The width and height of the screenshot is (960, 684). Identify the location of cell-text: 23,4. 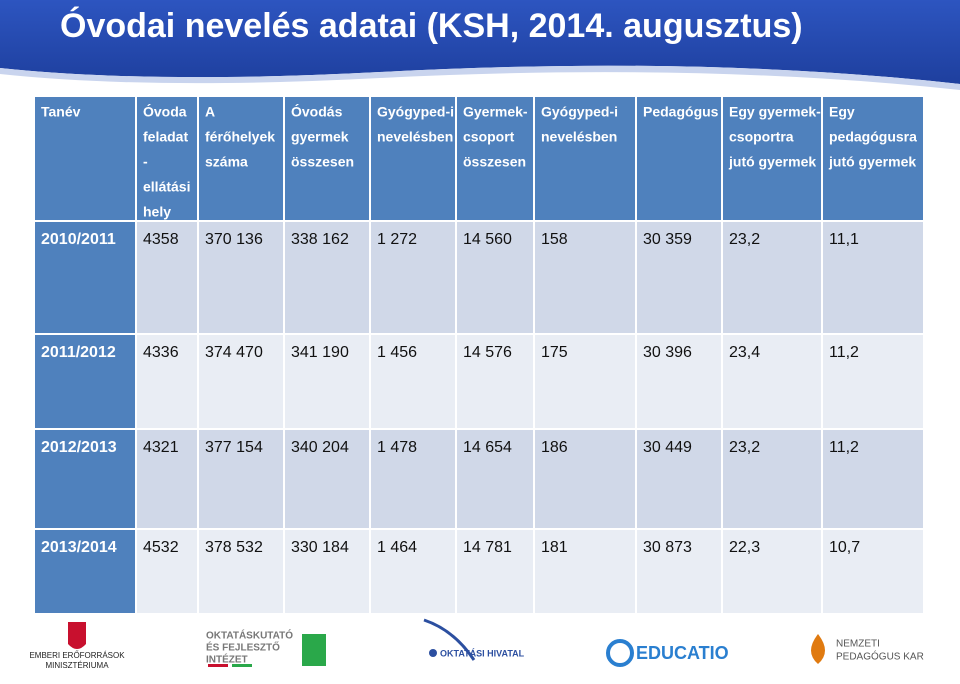
(744, 352).